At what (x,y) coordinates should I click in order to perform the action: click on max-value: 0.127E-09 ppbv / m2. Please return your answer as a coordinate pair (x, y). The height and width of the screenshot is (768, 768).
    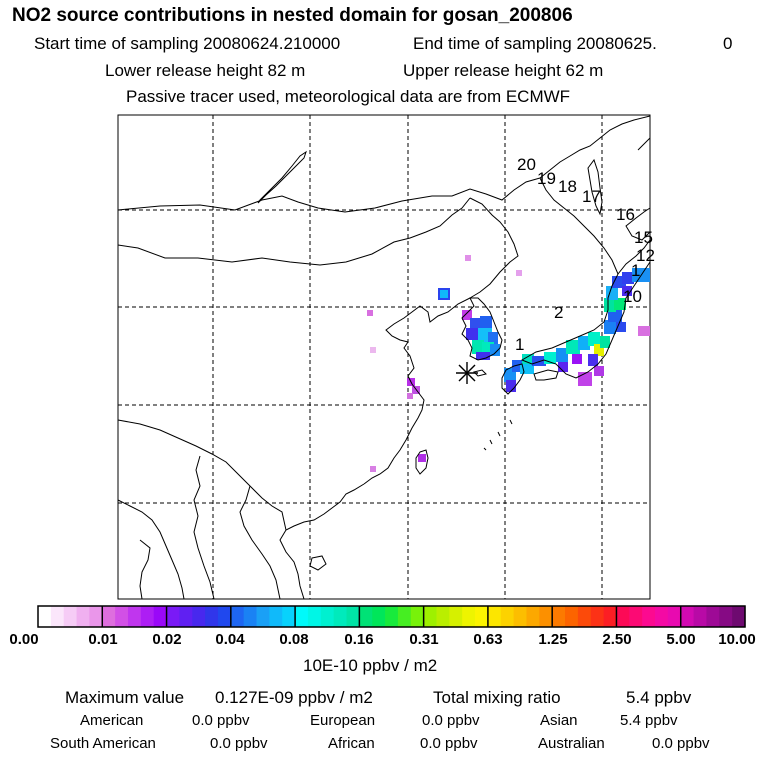
    Looking at the image, I should click on (294, 697).